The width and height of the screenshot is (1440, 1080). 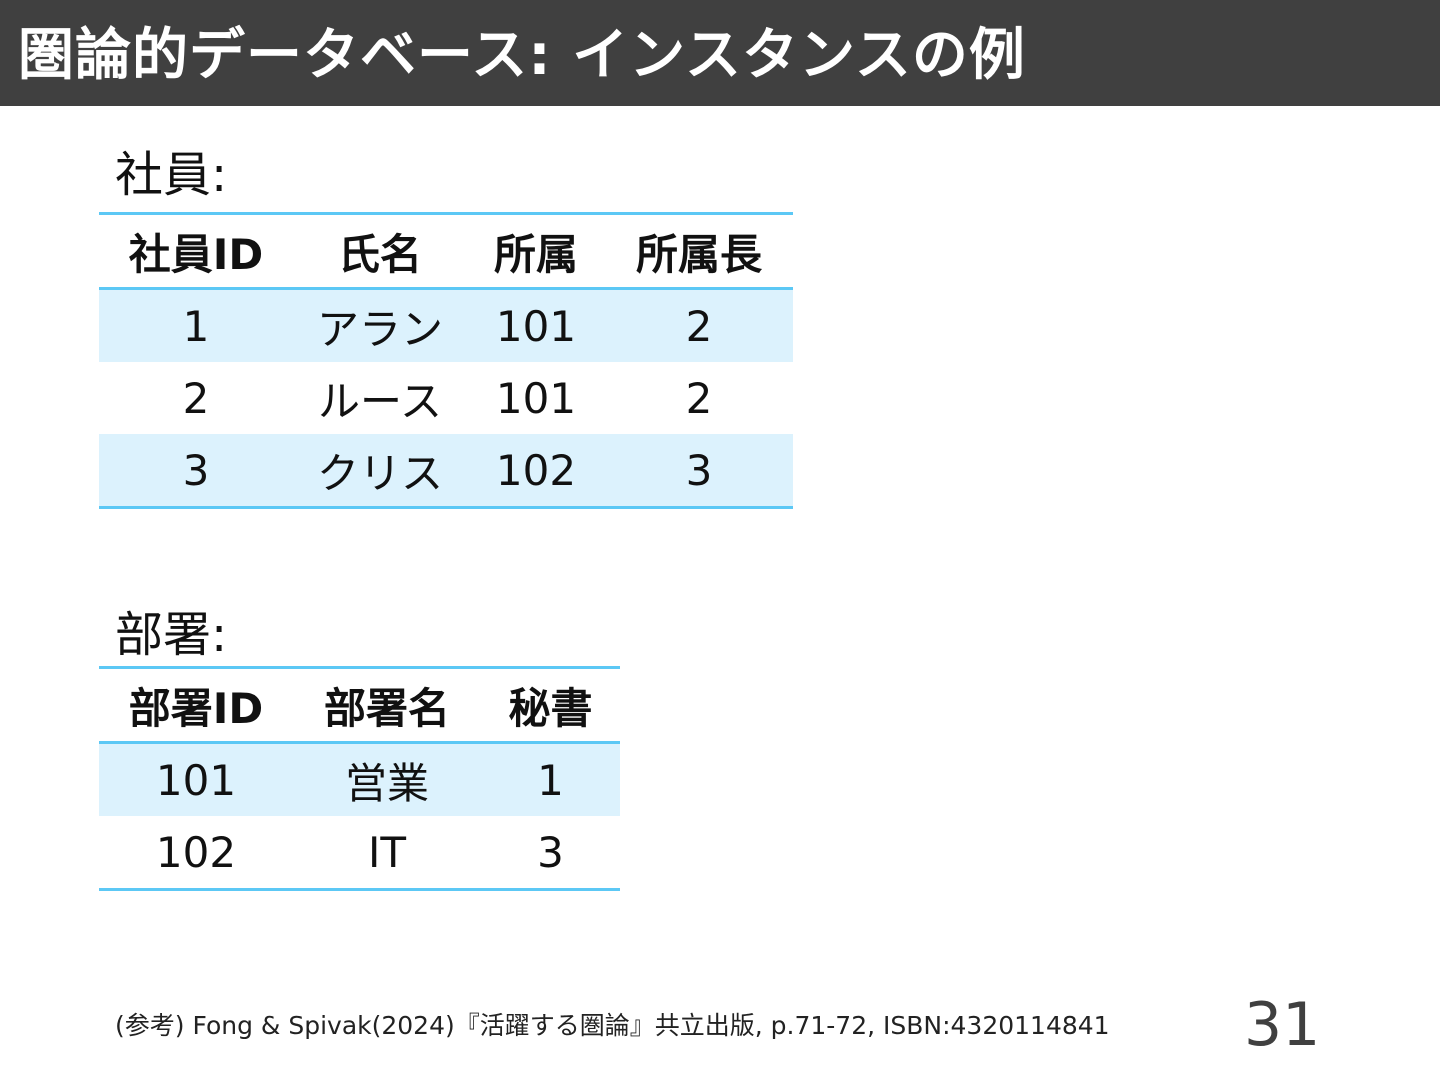 I want to click on departments-table: 部署ID 部署名 秘書 101 営業 1 102 IT 3, so click(x=359, y=778).